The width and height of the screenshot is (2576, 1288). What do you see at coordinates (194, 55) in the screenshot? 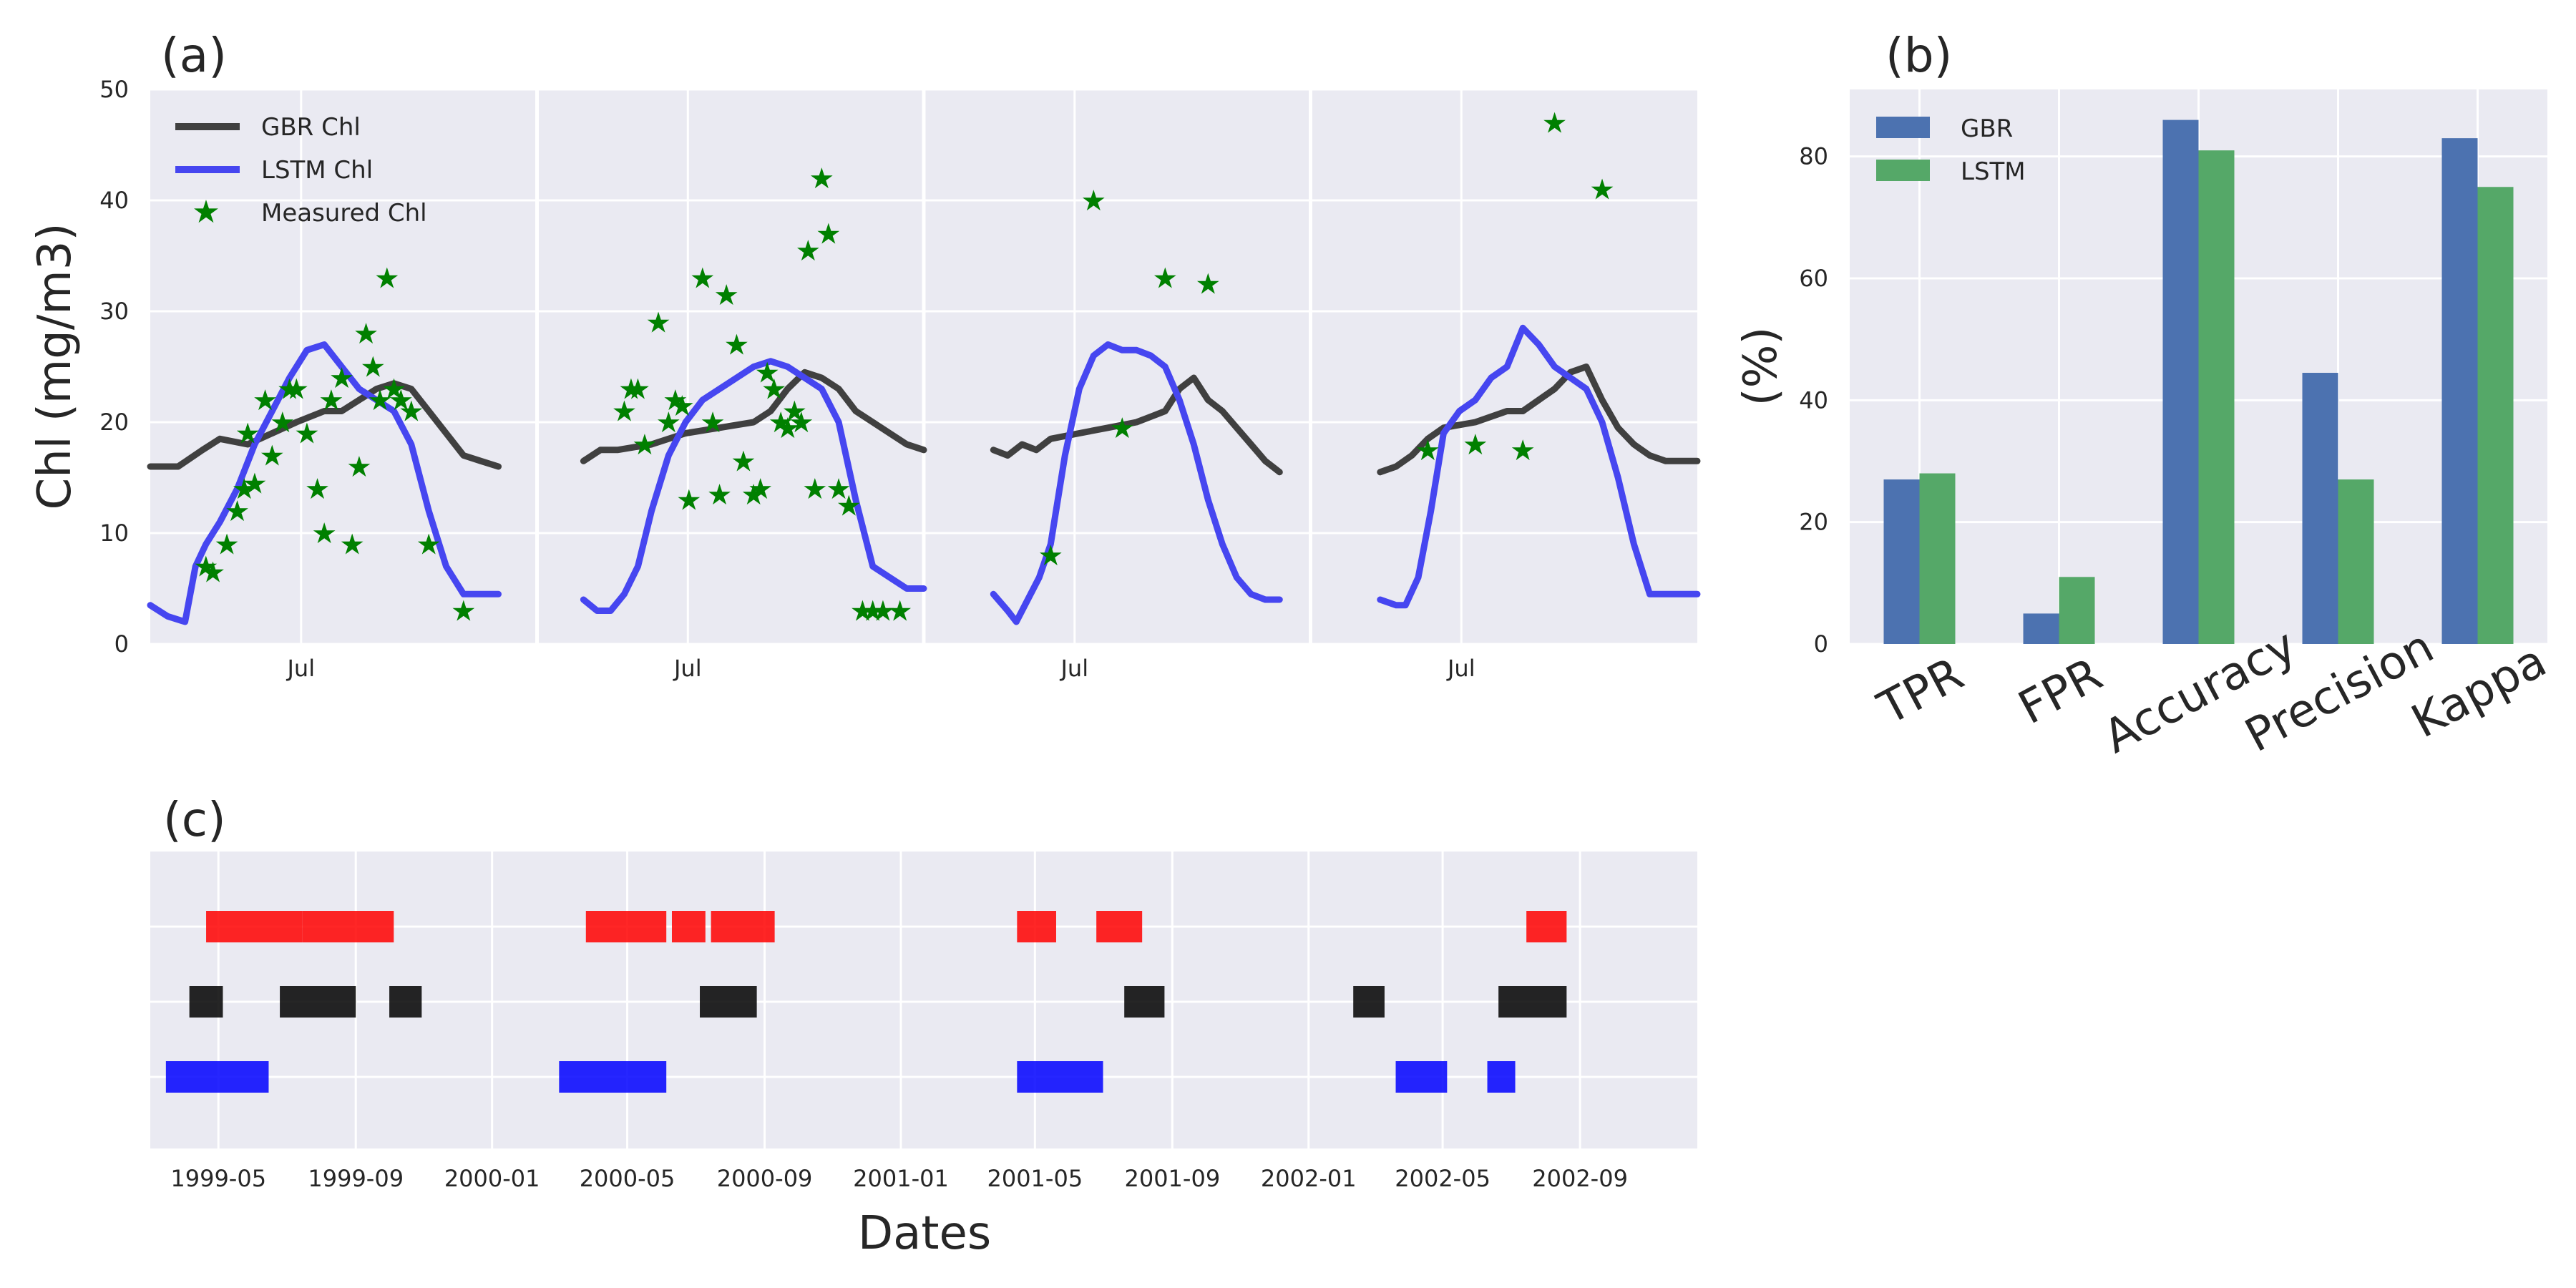
I see `panel-a-tag: (a)` at bounding box center [194, 55].